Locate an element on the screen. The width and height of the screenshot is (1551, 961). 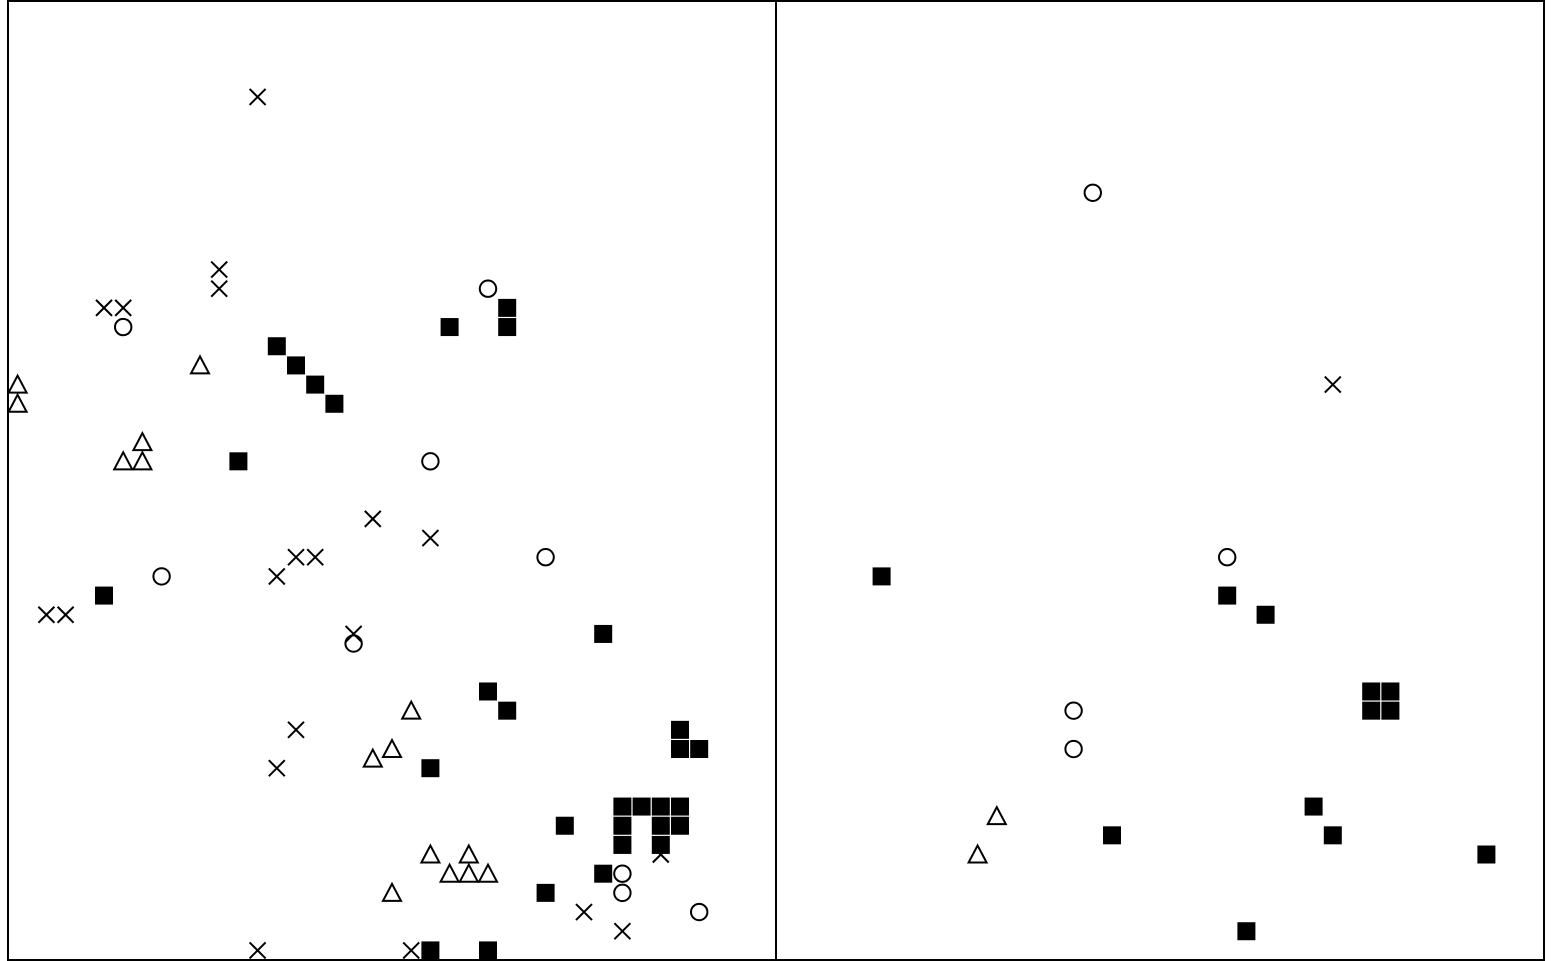
triangle-series is located at coordinates (987, 834).